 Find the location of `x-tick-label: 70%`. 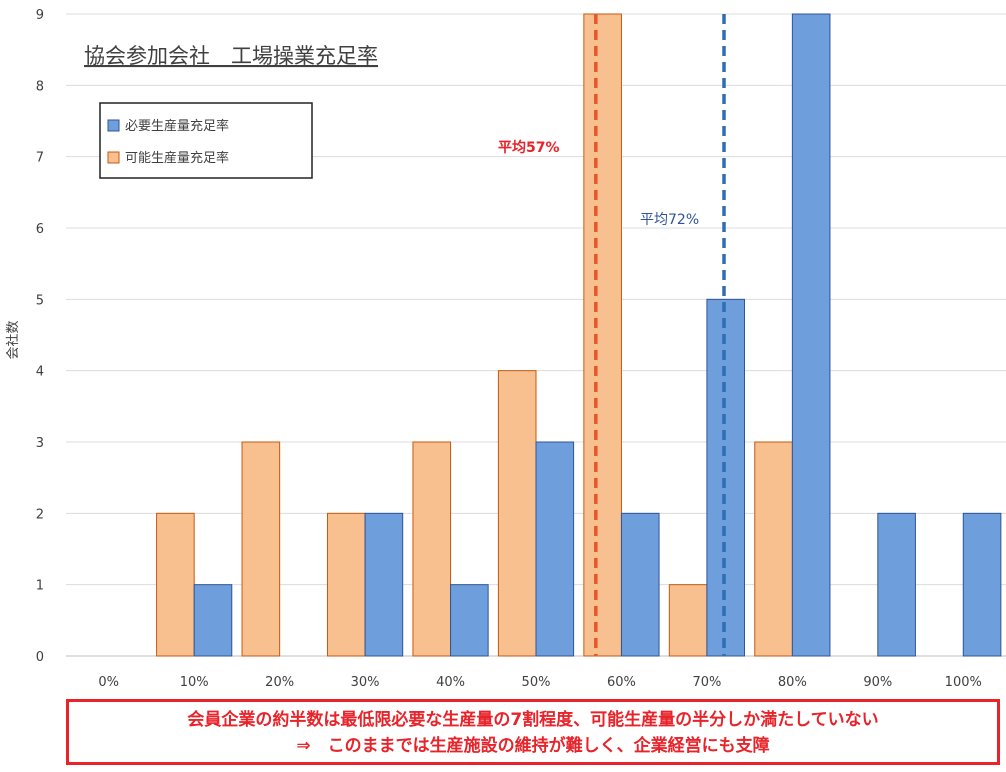

x-tick-label: 70% is located at coordinates (706, 682).